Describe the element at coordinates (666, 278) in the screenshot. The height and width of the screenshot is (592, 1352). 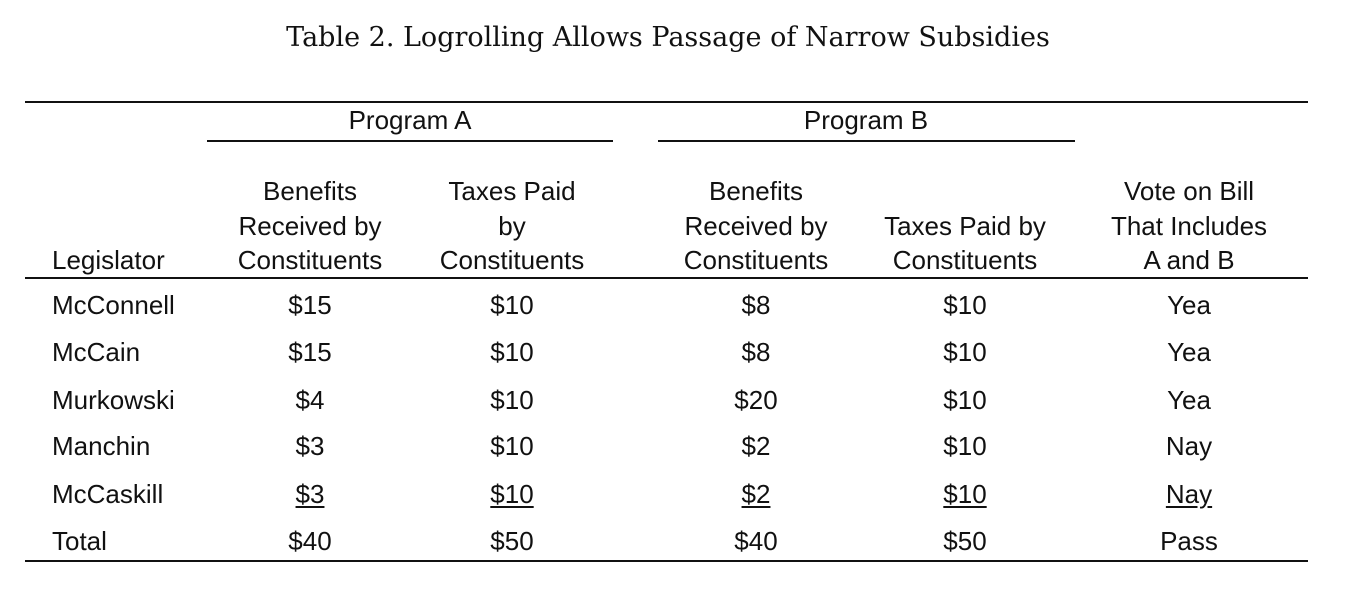
I see `header-rule` at that location.